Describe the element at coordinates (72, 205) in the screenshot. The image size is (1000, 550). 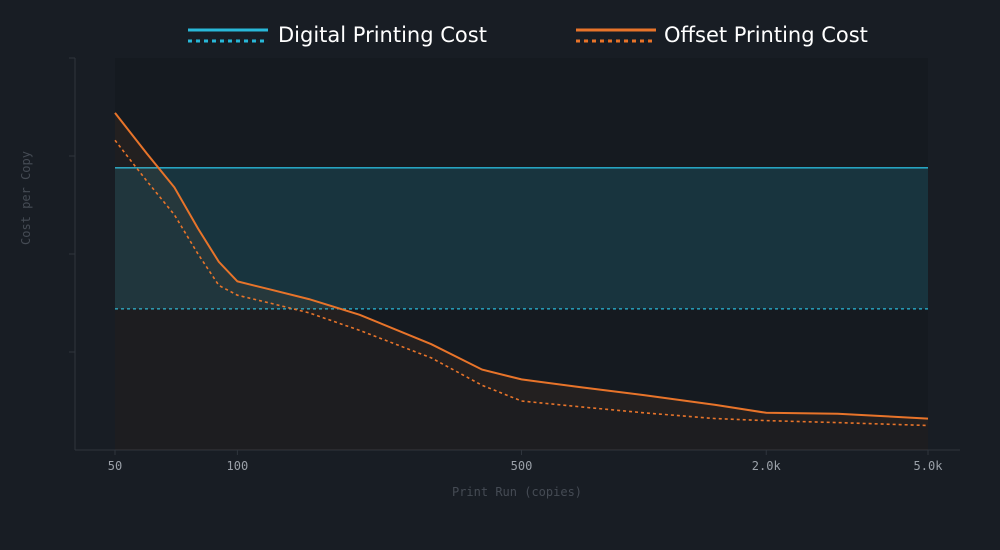
I see `y-axis-ticks` at that location.